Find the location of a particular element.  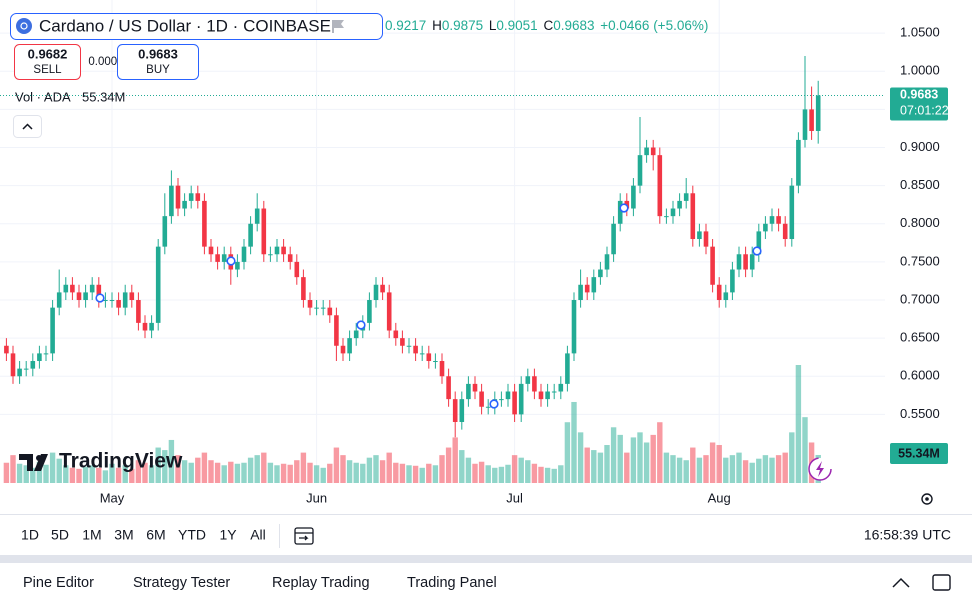

date-range-icon is located at coordinates (304, 536).